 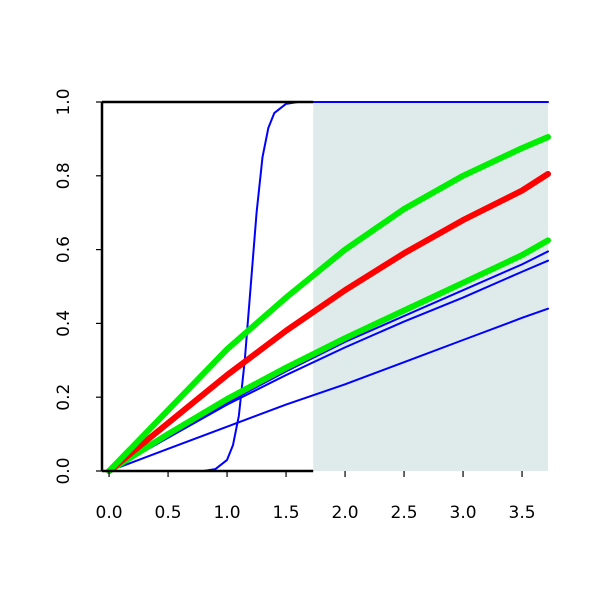 What do you see at coordinates (64, 249) in the screenshot?
I see `y-tick-label: 0.6` at bounding box center [64, 249].